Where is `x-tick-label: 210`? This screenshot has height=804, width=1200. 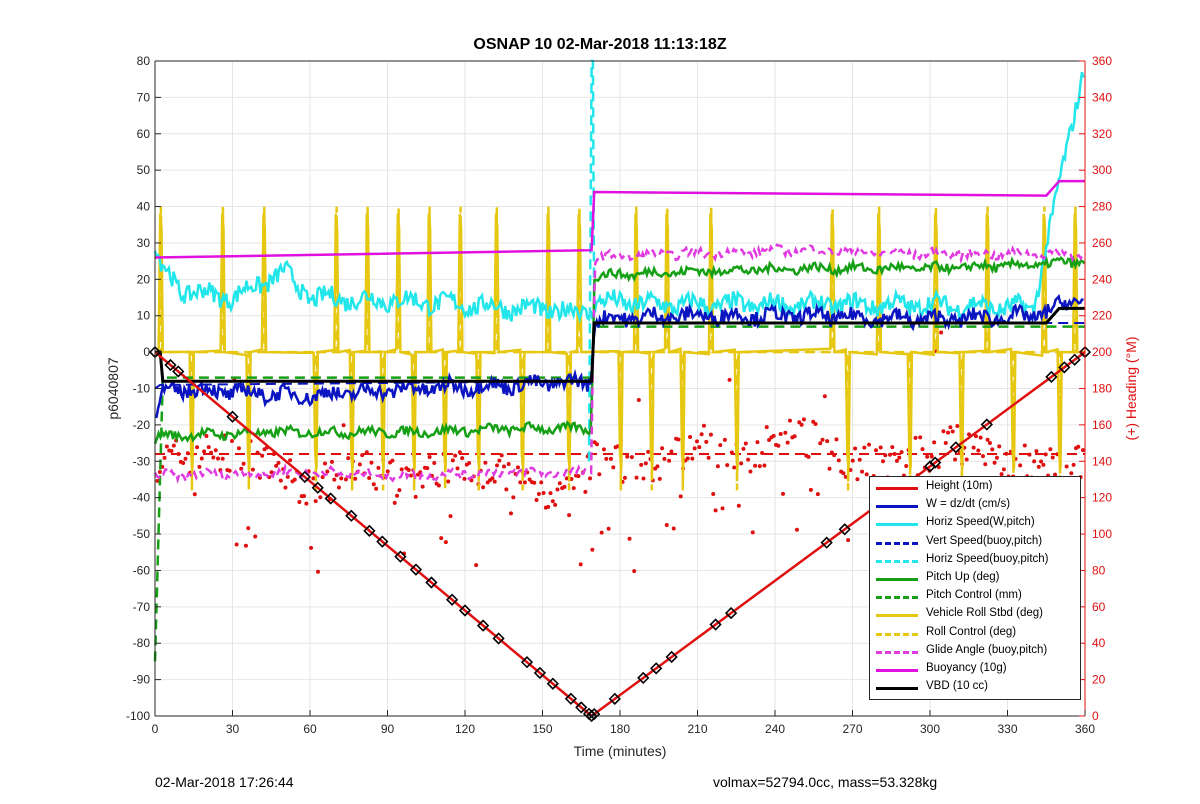 x-tick-label: 210 is located at coordinates (697, 729).